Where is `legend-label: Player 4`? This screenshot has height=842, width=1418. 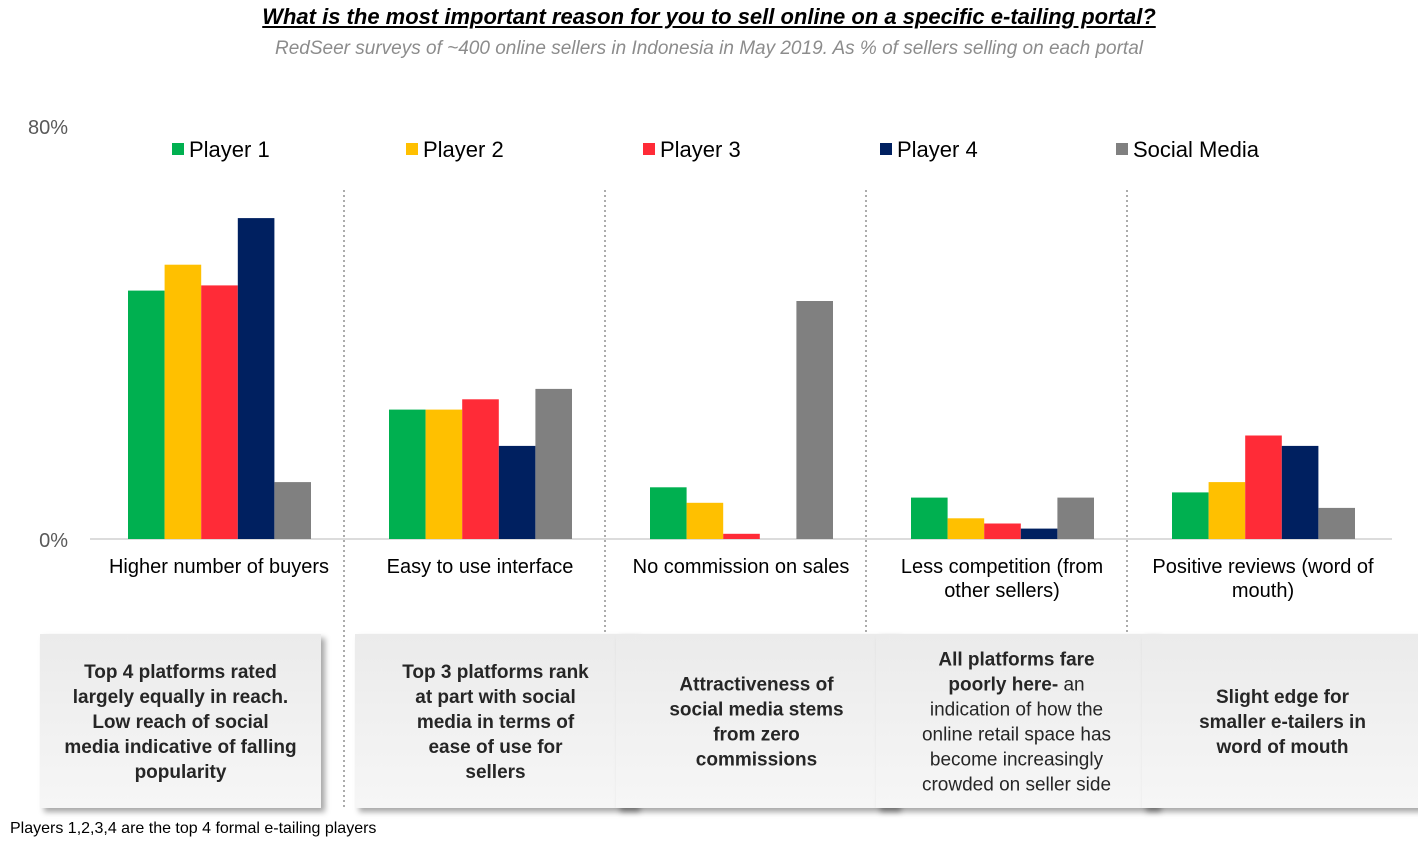
legend-label: Player 4 is located at coordinates (937, 149).